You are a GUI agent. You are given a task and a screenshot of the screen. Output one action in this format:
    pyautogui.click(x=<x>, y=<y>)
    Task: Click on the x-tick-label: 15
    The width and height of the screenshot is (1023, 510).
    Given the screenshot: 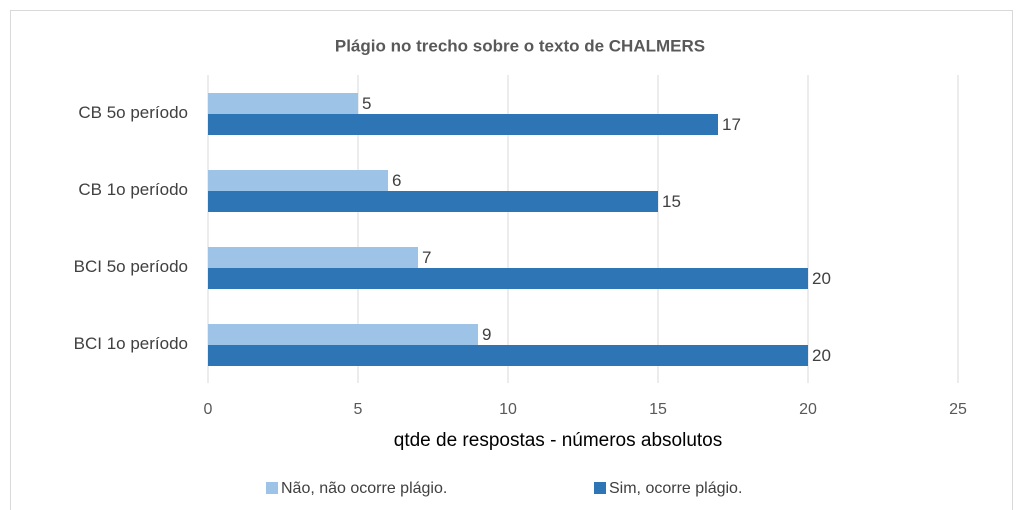 What is the action you would take?
    pyautogui.click(x=658, y=409)
    